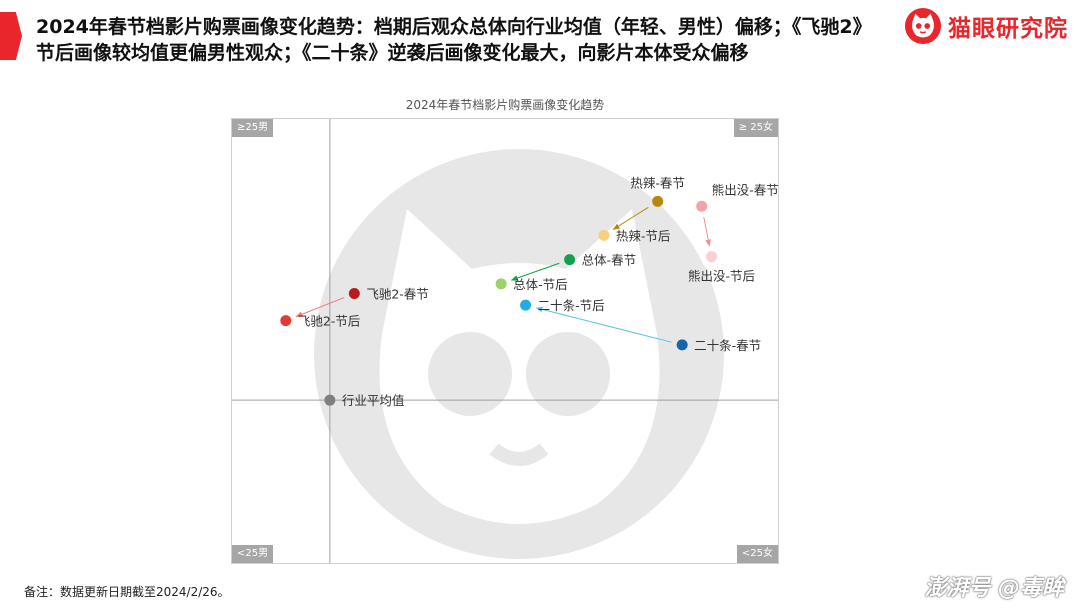 This screenshot has height=608, width=1080. I want to click on data-point-label: 飞驰2-春节, so click(397, 294).